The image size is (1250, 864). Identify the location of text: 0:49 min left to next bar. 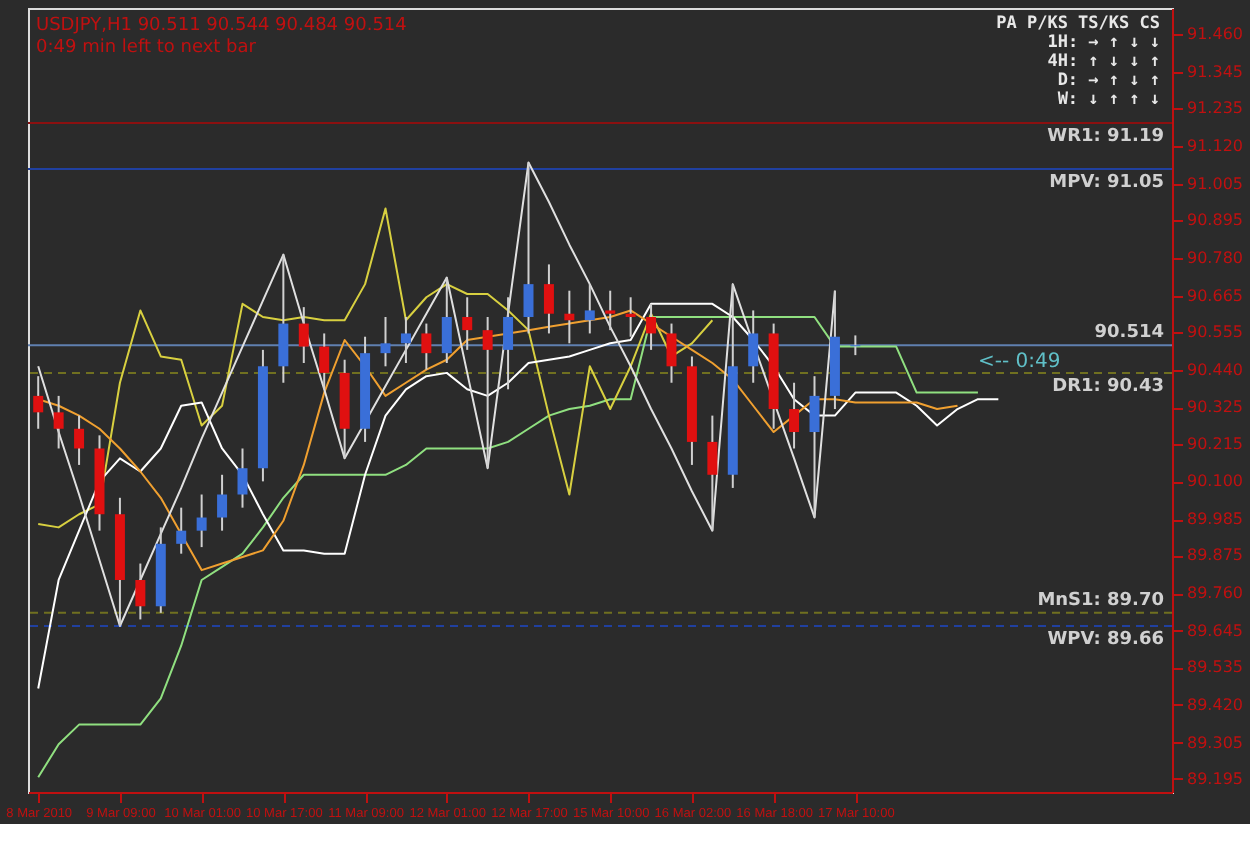
(146, 48).